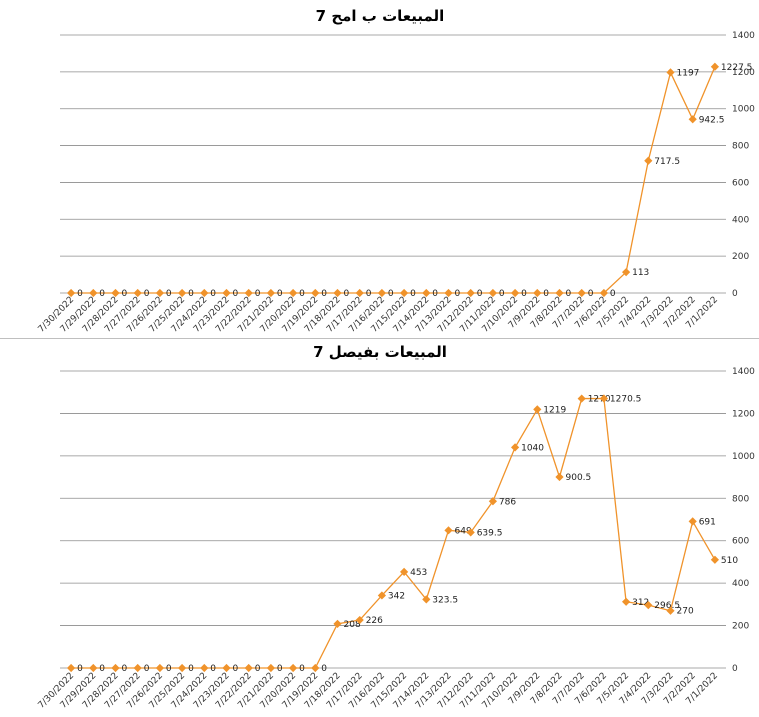 The height and width of the screenshot is (717, 759). I want to click on y-tick-label: 0, so click(735, 669).